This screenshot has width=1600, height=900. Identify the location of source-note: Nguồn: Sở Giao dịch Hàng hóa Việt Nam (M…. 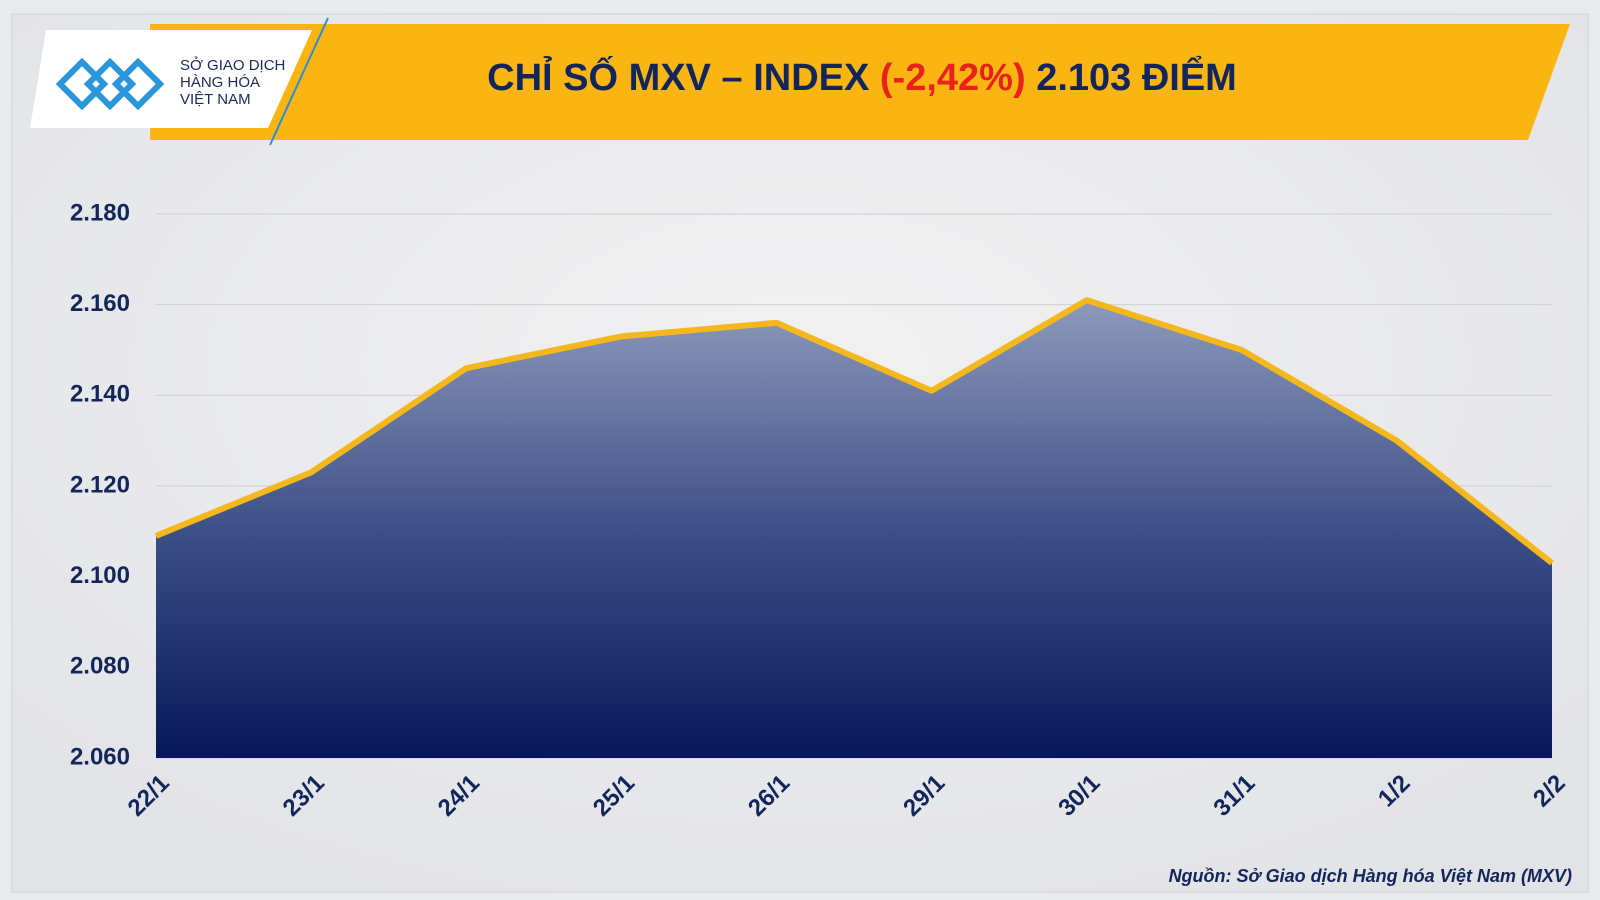
(1370, 876).